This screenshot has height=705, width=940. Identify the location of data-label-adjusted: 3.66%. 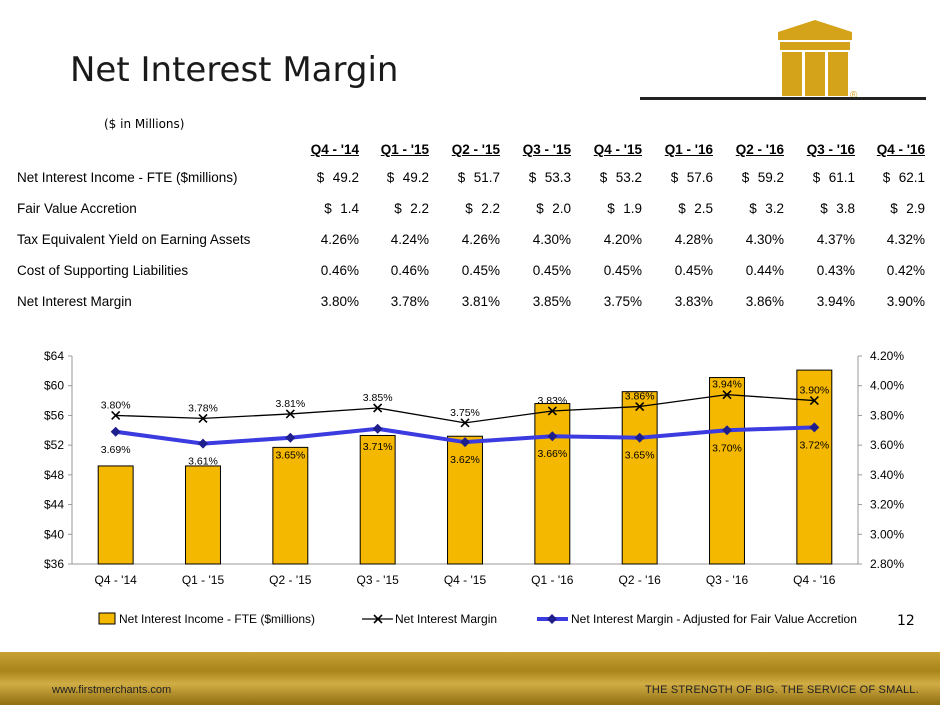
(552, 454).